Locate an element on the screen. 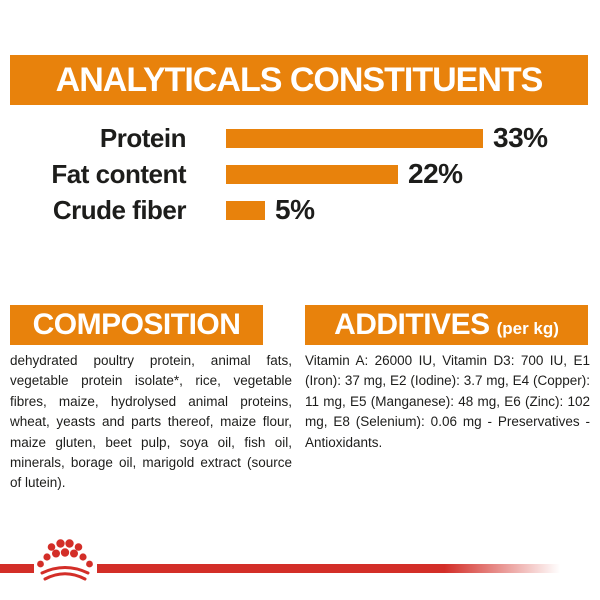 This screenshot has height=600, width=600. chart-label: Crude fiber is located at coordinates (119, 209).